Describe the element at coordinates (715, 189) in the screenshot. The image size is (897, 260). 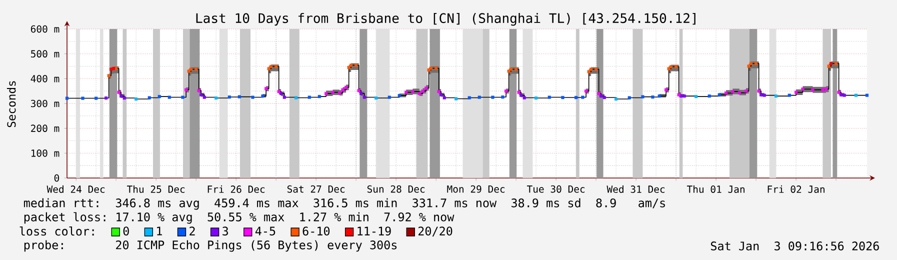
I see `x-tick-label: Thu 01 Jan` at that location.